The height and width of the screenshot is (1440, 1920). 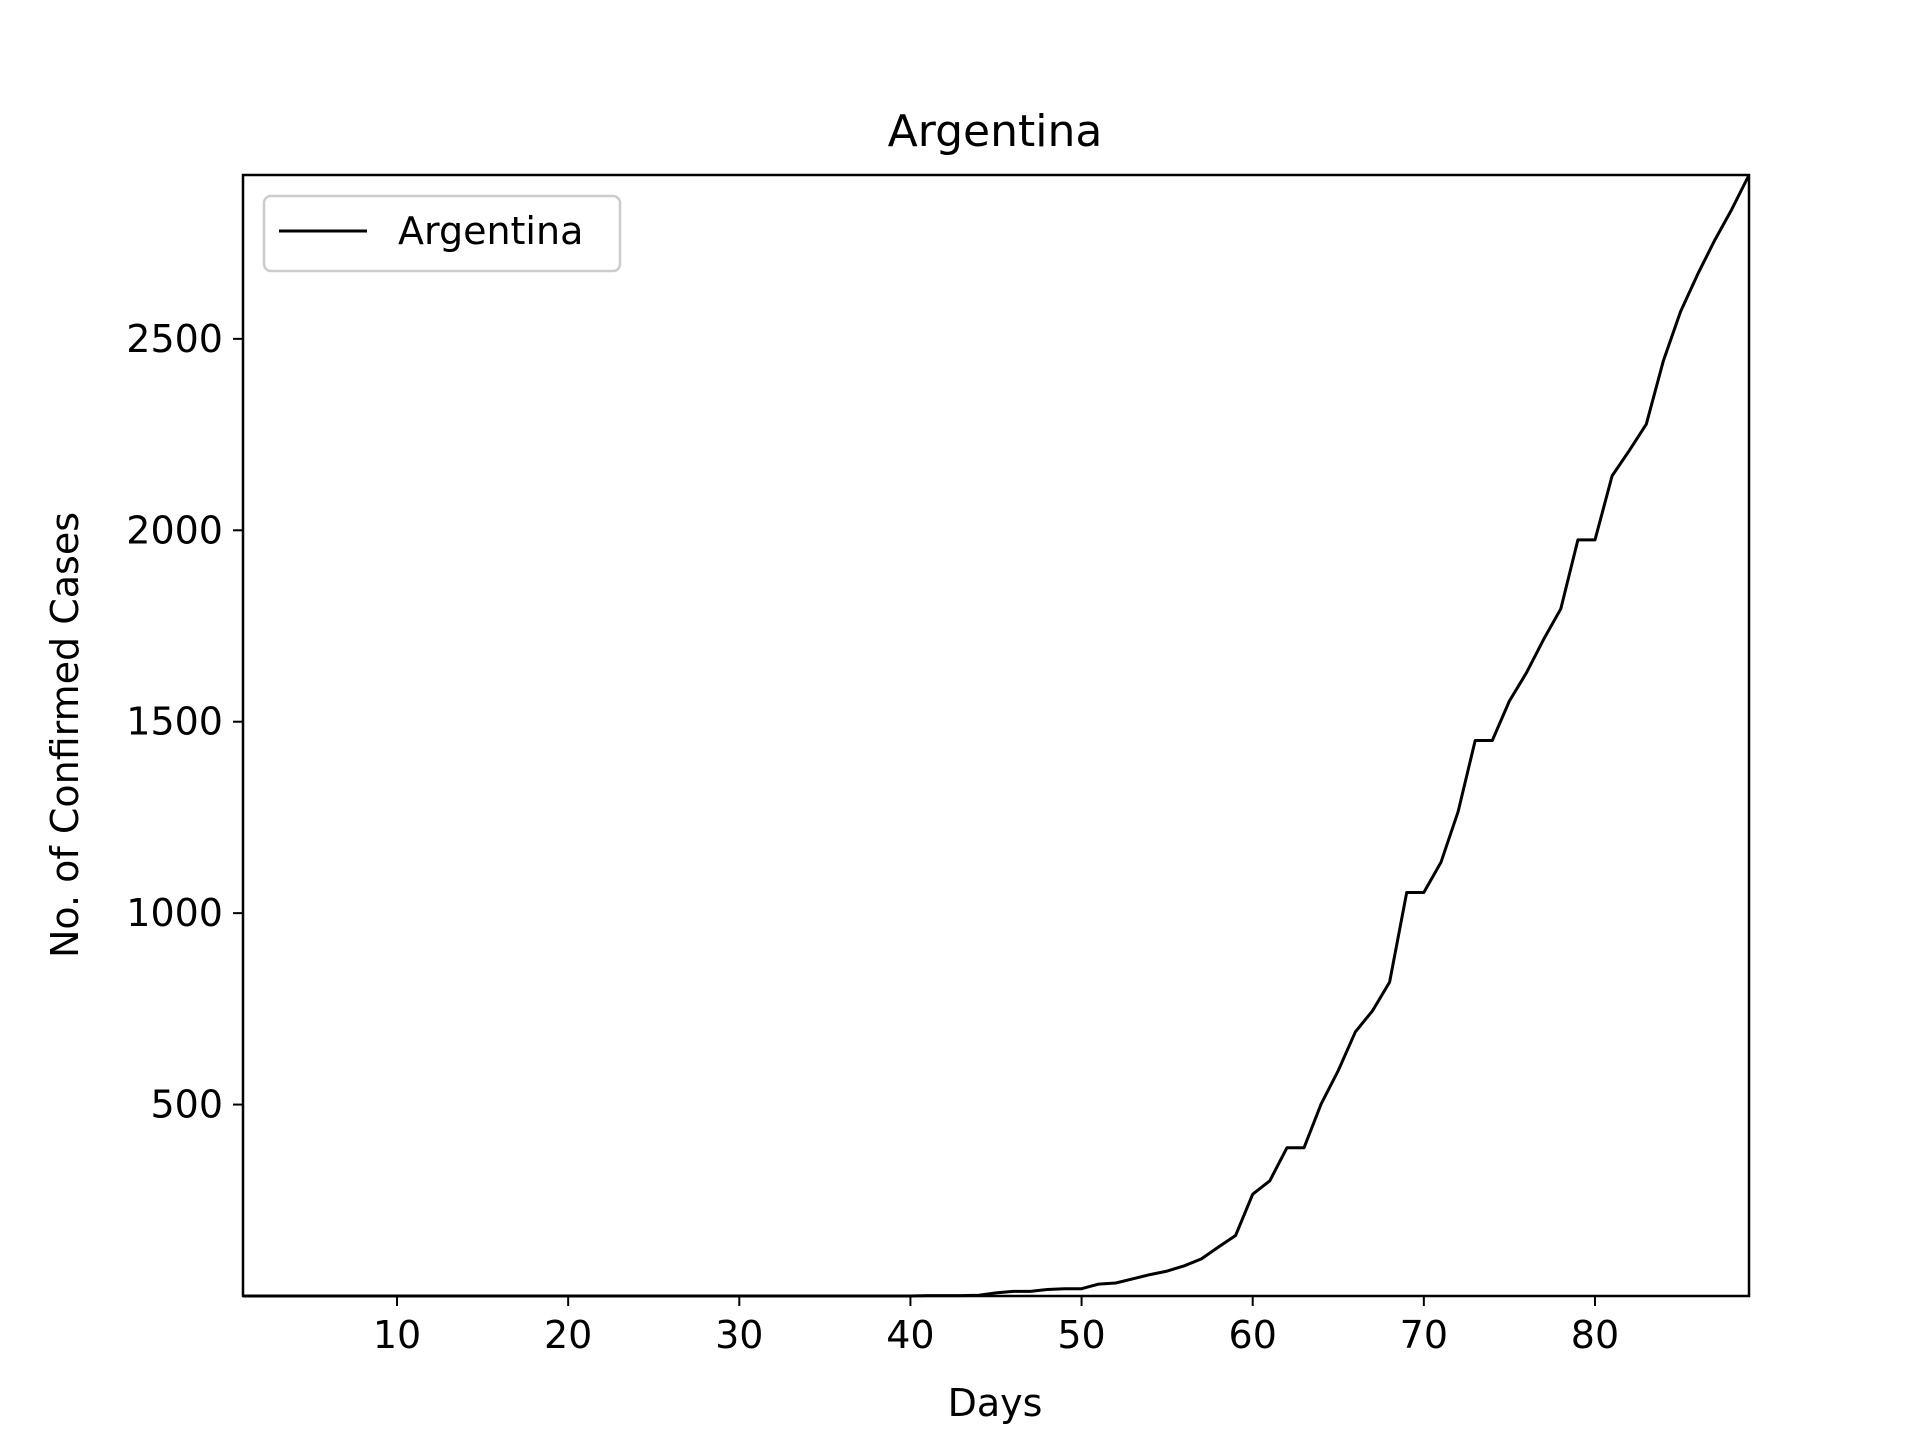 What do you see at coordinates (1253, 1335) in the screenshot?
I see `x-tick-label: 60` at bounding box center [1253, 1335].